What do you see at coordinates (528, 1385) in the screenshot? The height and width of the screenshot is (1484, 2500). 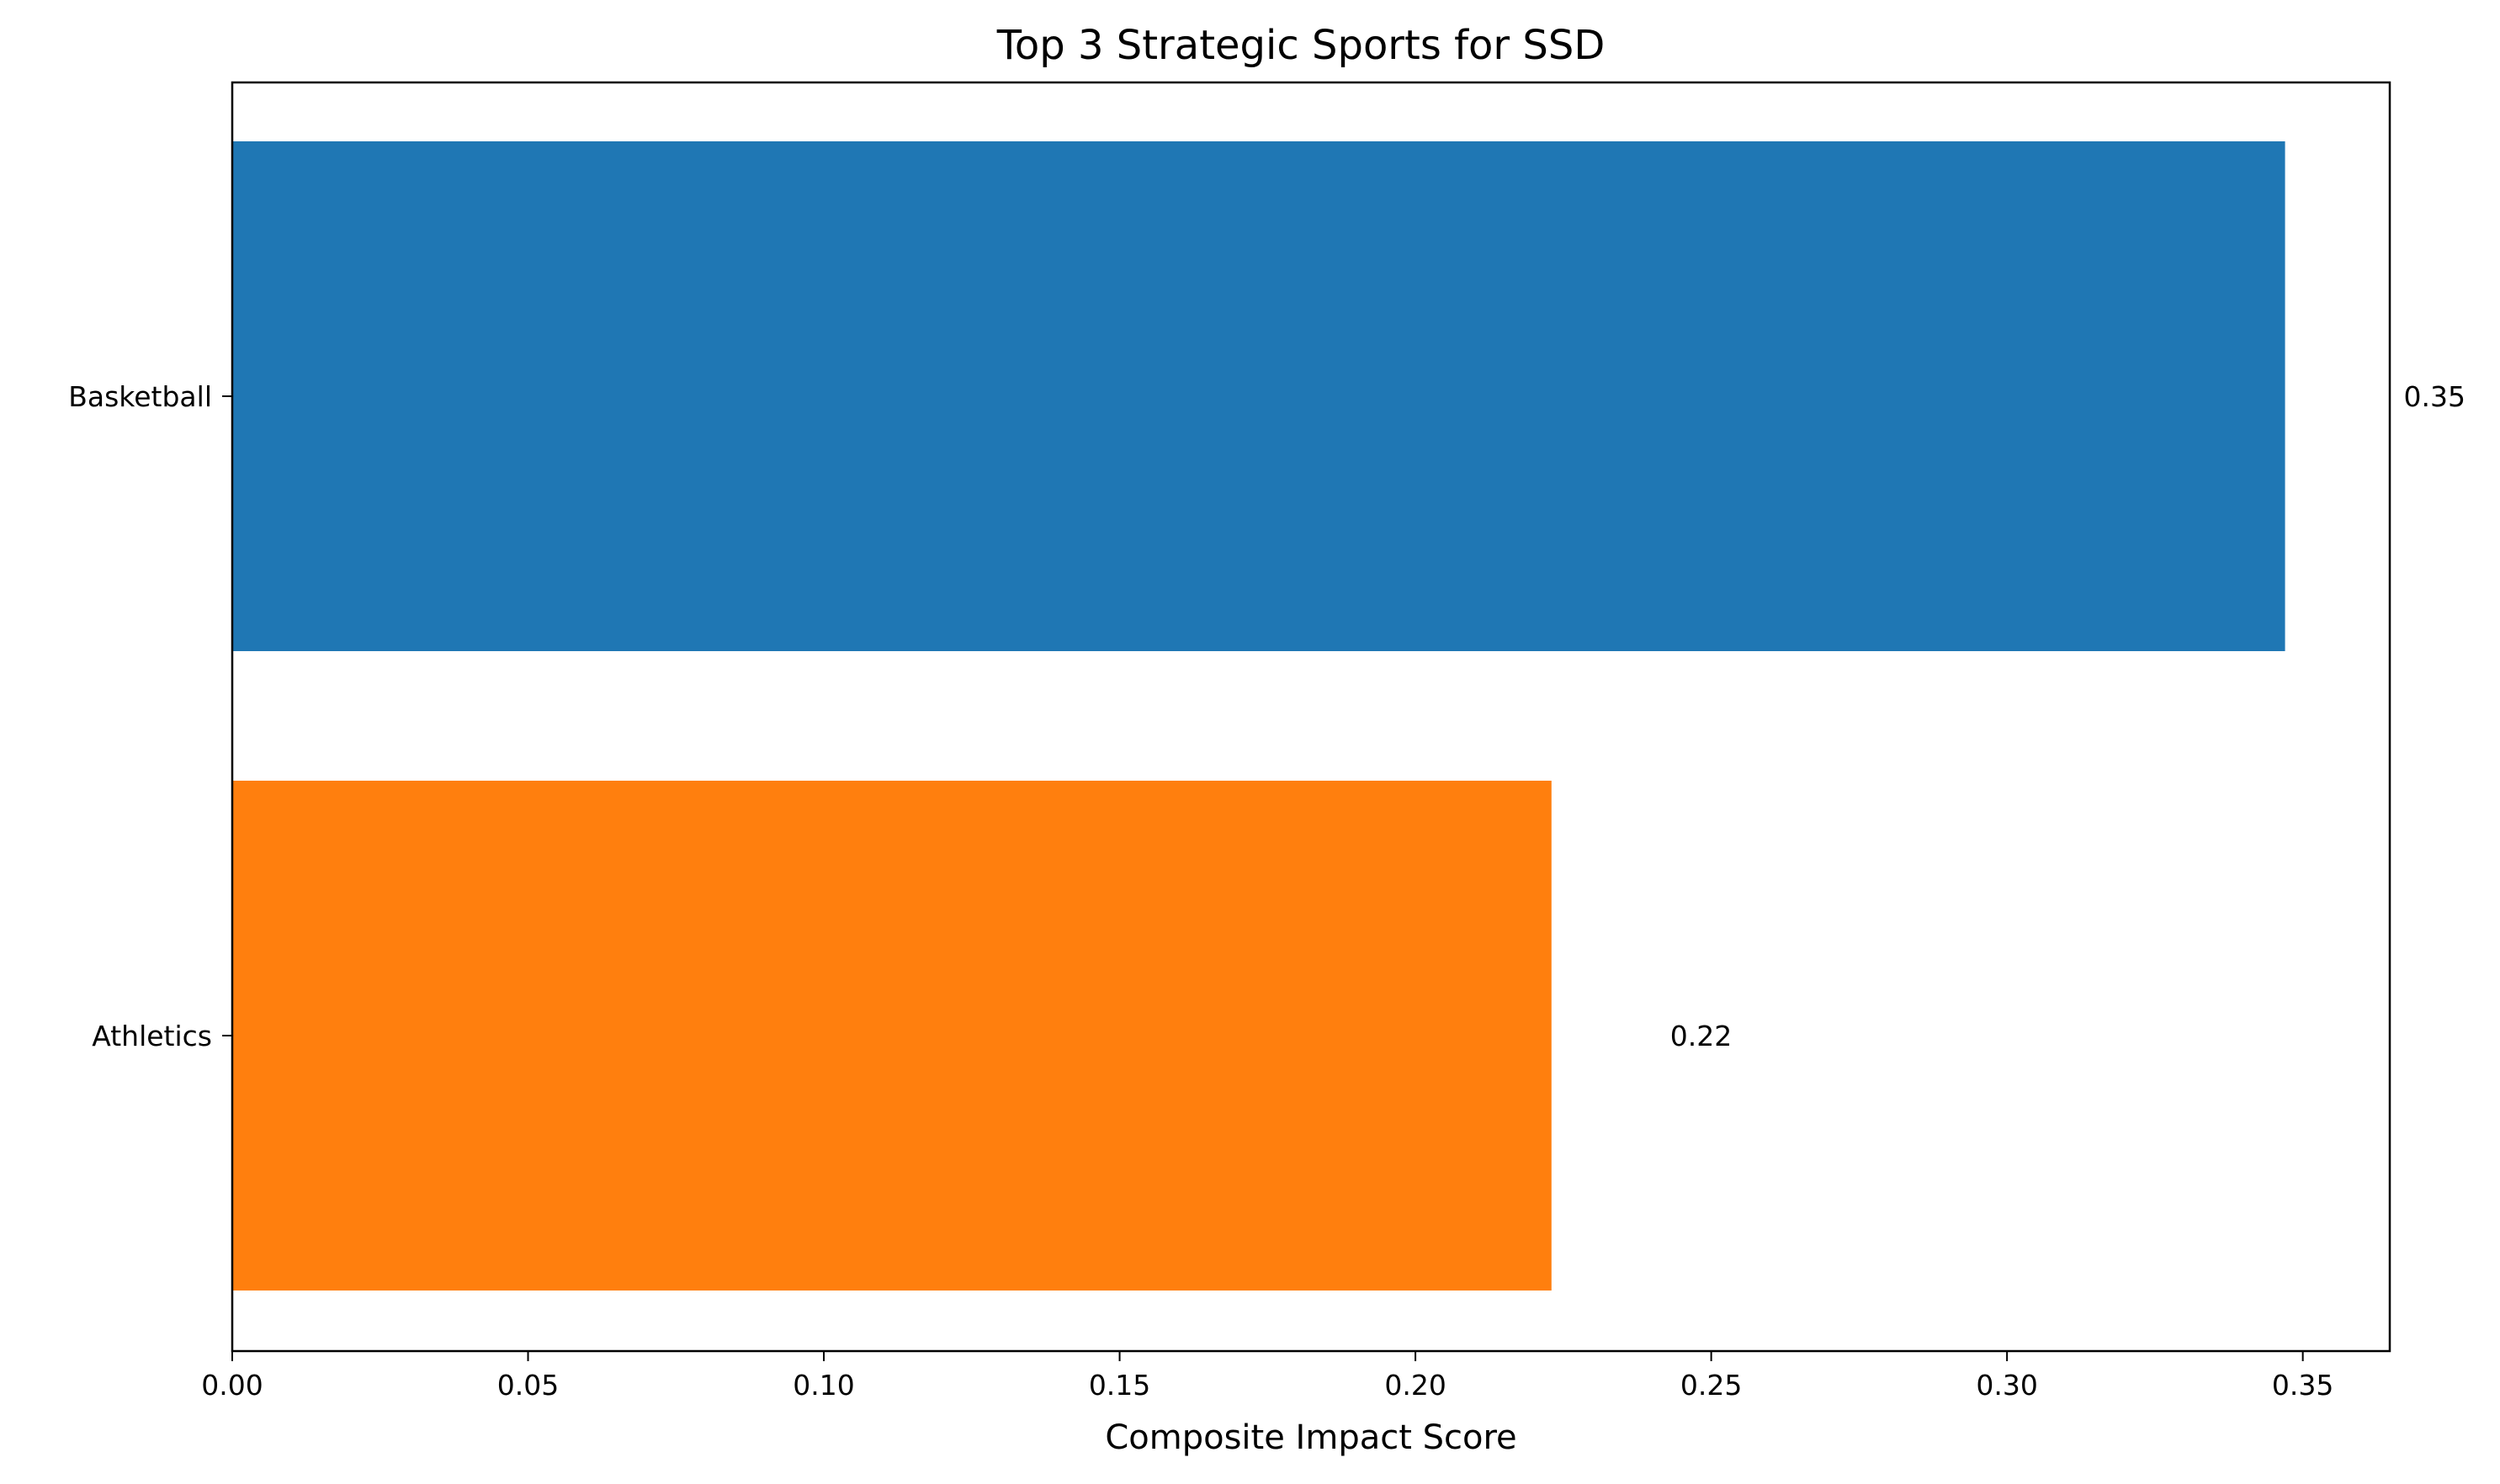 I see `x-tick-label: 0.05` at bounding box center [528, 1385].